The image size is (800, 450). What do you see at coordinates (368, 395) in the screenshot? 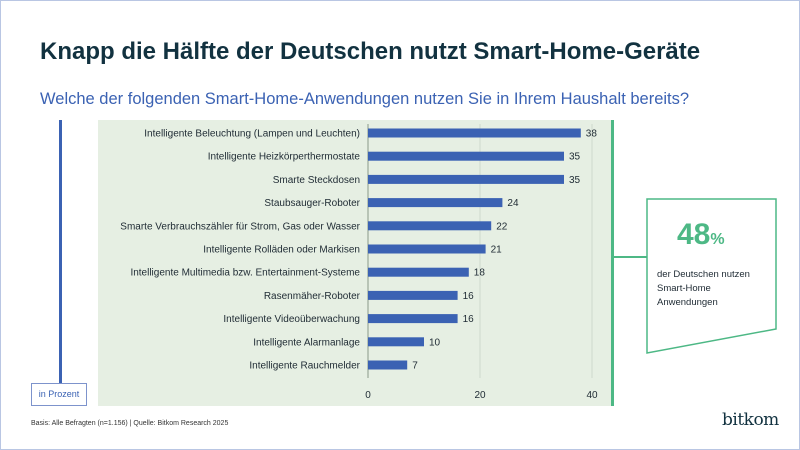
I see `x-tick-label: 0` at bounding box center [368, 395].